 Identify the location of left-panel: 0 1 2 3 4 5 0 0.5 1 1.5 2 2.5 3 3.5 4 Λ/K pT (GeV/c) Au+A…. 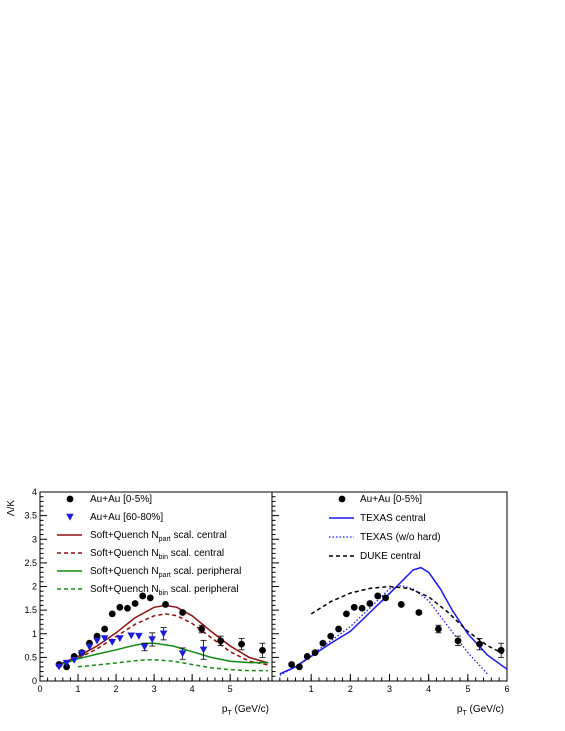
(139, 602).